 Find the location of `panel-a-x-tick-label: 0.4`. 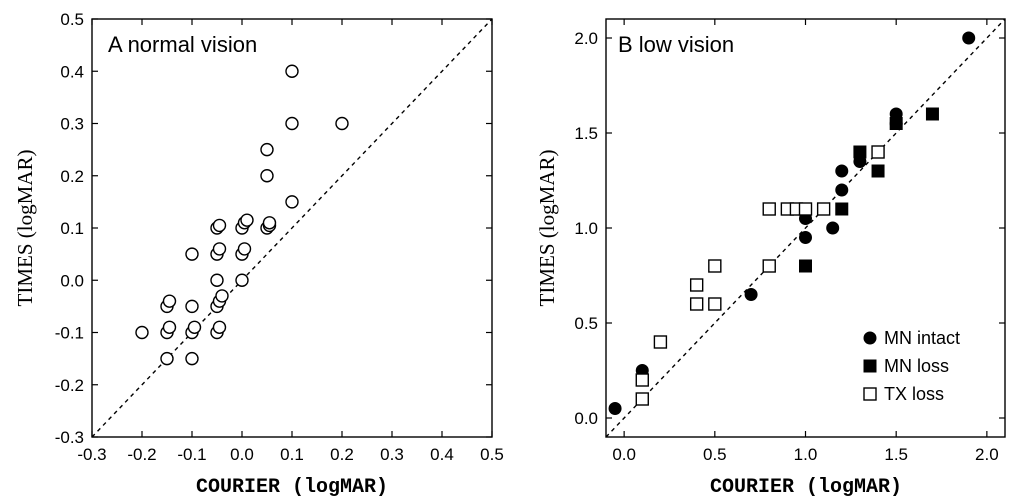

panel-a-x-tick-label: 0.4 is located at coordinates (442, 454).